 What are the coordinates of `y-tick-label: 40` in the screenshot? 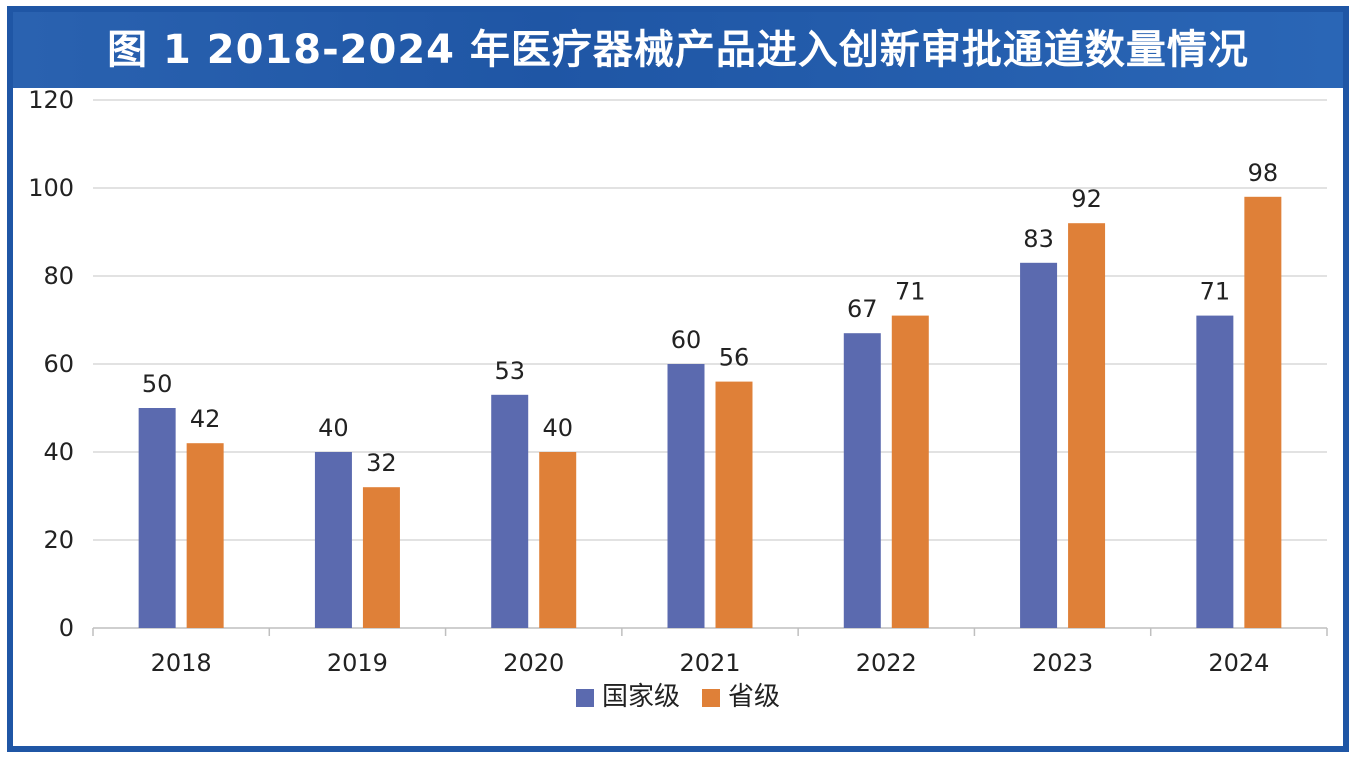 It's located at (58, 452).